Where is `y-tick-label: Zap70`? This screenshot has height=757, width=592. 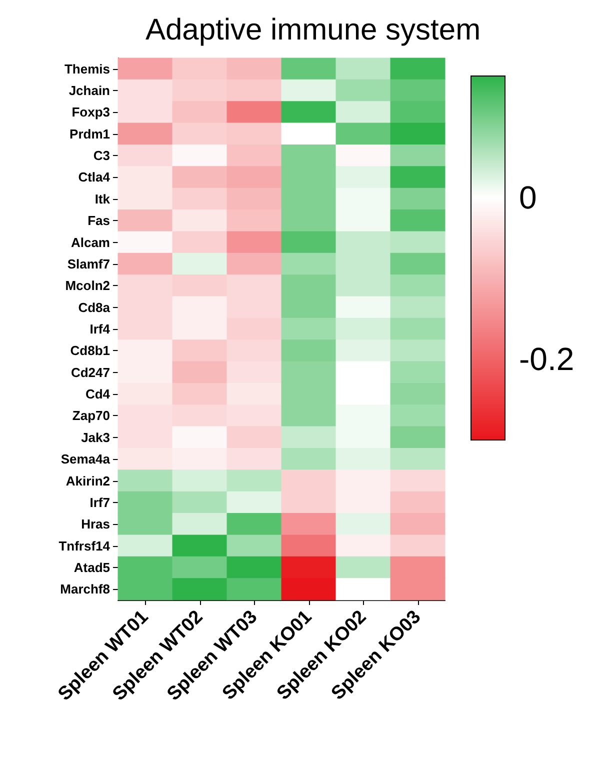
y-tick-label: Zap70 is located at coordinates (91, 416).